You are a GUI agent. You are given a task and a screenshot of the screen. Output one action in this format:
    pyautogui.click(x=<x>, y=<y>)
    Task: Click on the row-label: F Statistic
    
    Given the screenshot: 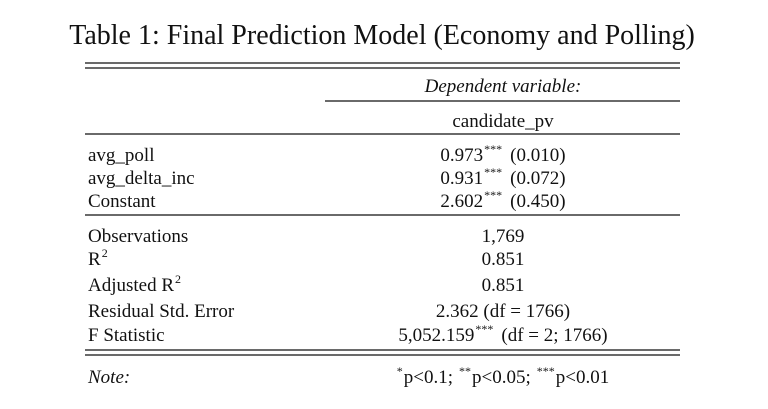 What is the action you would take?
    pyautogui.click(x=126, y=335)
    